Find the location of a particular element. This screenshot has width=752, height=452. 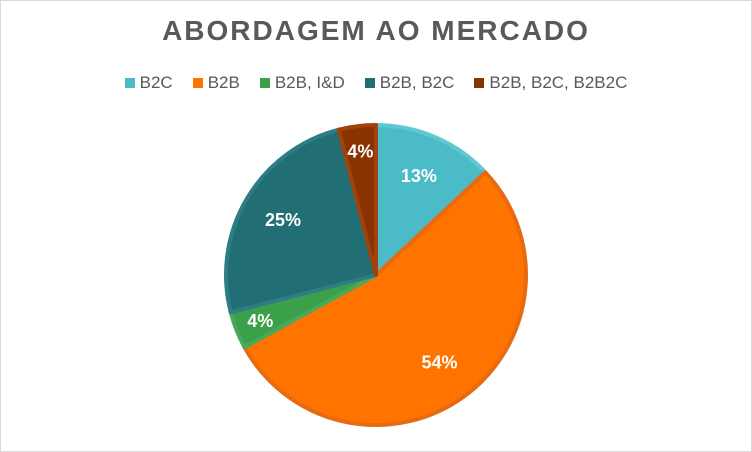

legend-item: B2B, I&D is located at coordinates (302, 83).